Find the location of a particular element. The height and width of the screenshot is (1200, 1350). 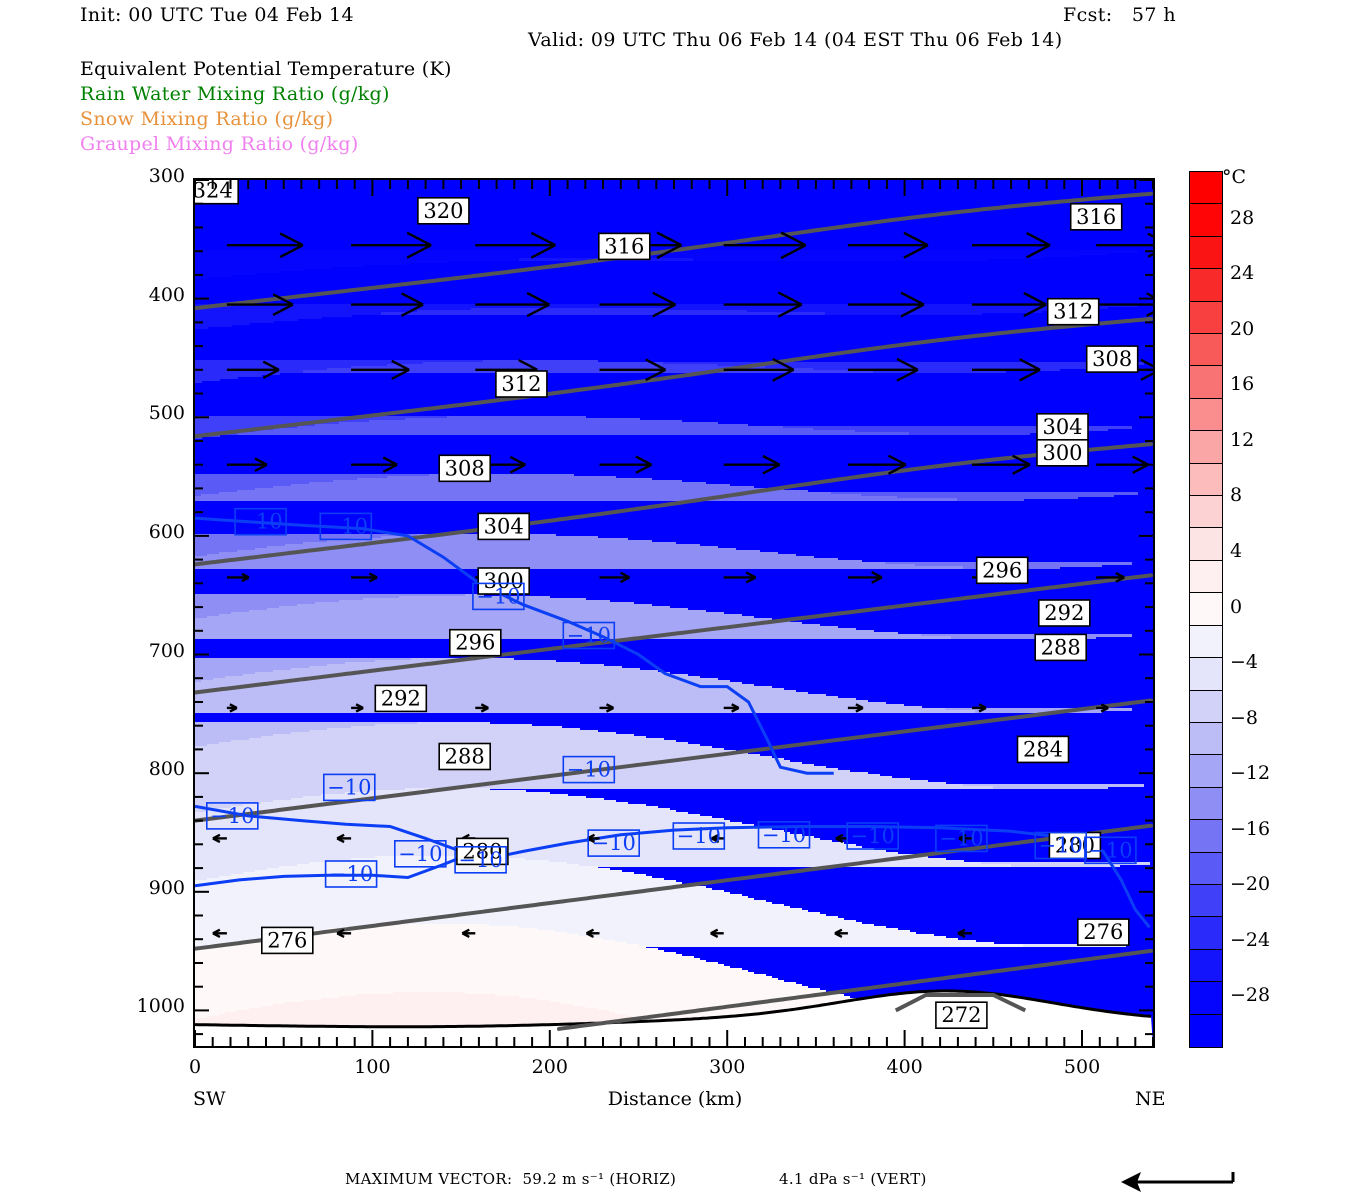

colorbar-tick-4: 12 is located at coordinates (1242, 439).